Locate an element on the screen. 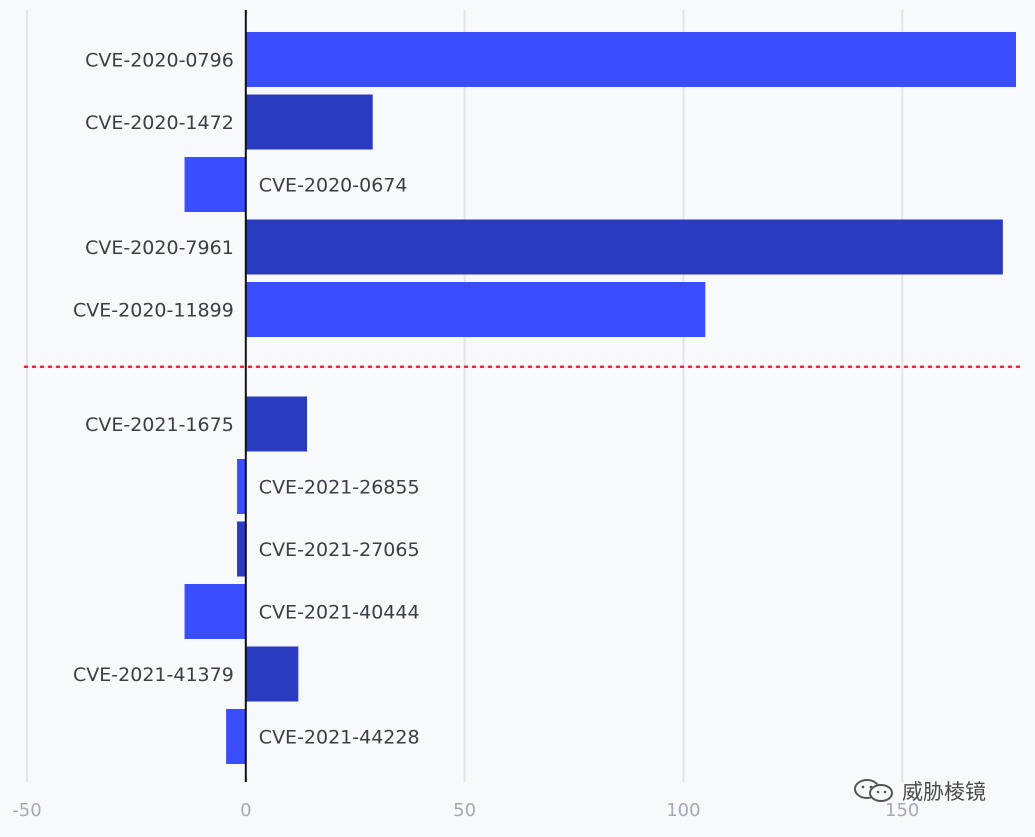  category-label: CVE-2020-7961 is located at coordinates (159, 248).